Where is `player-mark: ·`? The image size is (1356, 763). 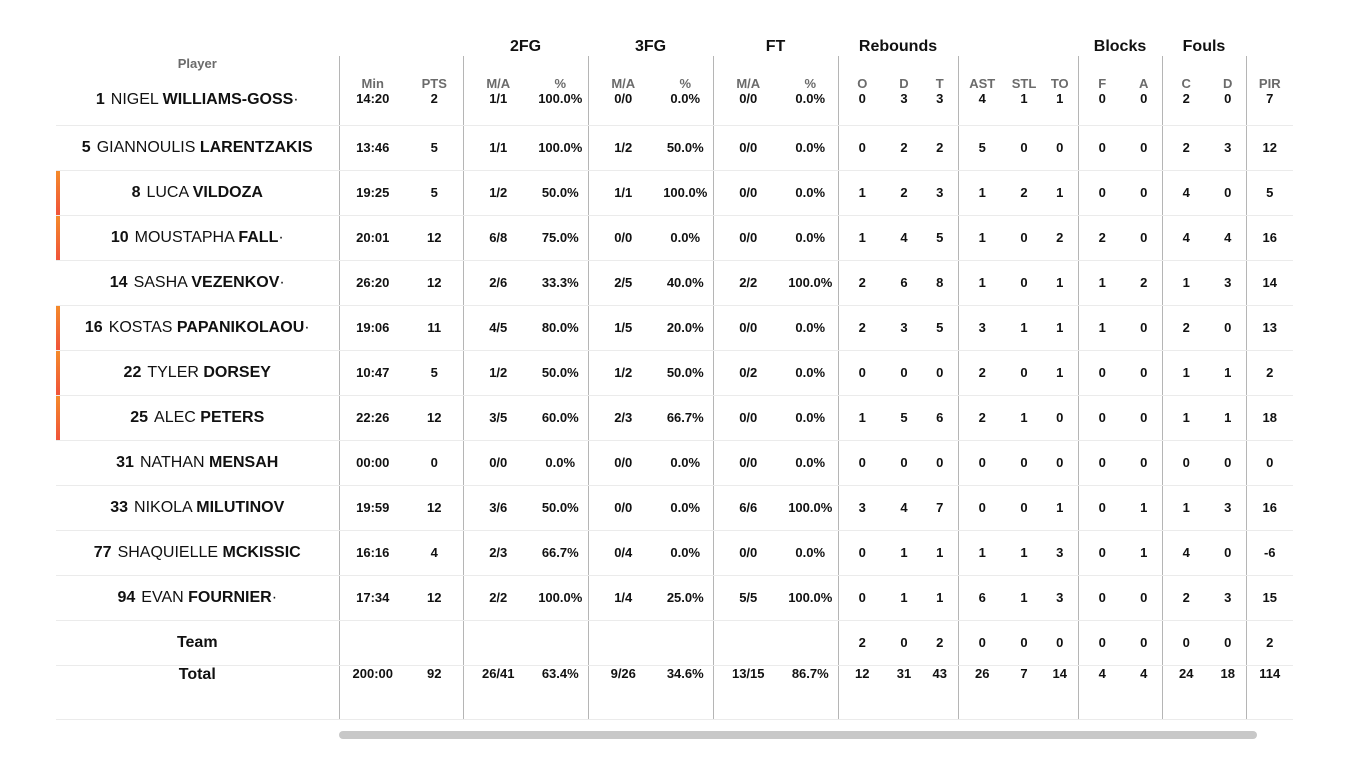
player-mark: · is located at coordinates (282, 282).